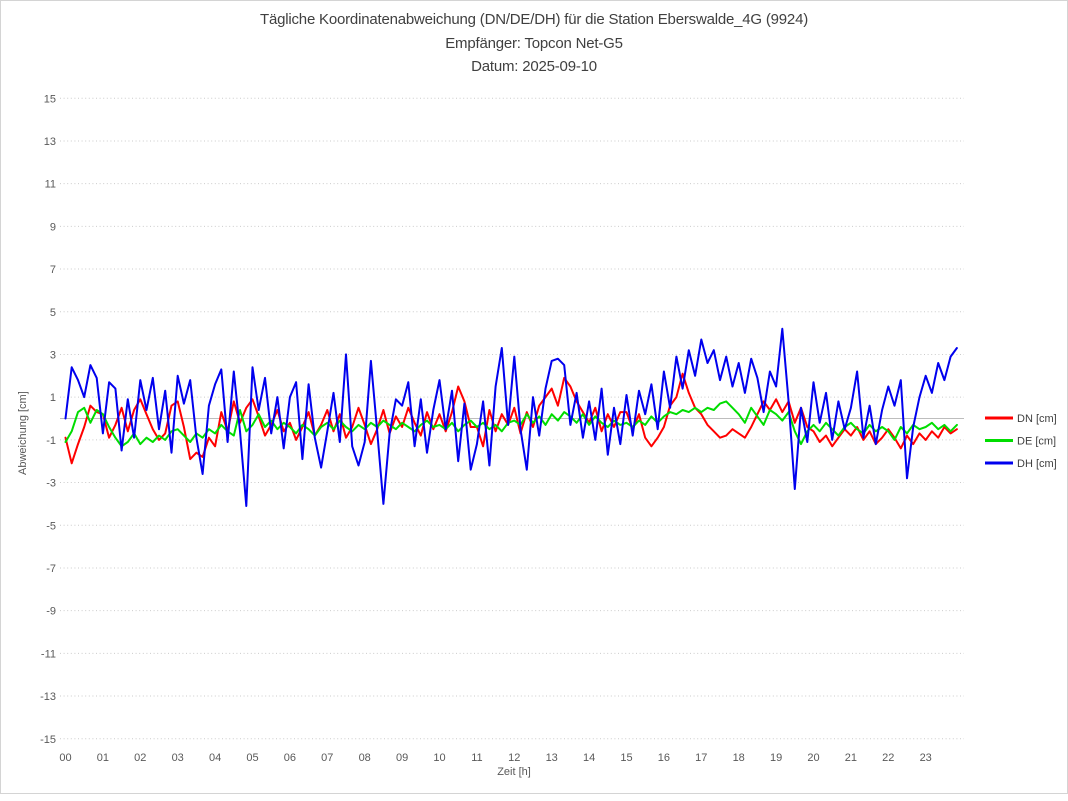 The image size is (1068, 801). Describe the element at coordinates (626, 758) in the screenshot. I see `x-tick-label: 15` at that location.